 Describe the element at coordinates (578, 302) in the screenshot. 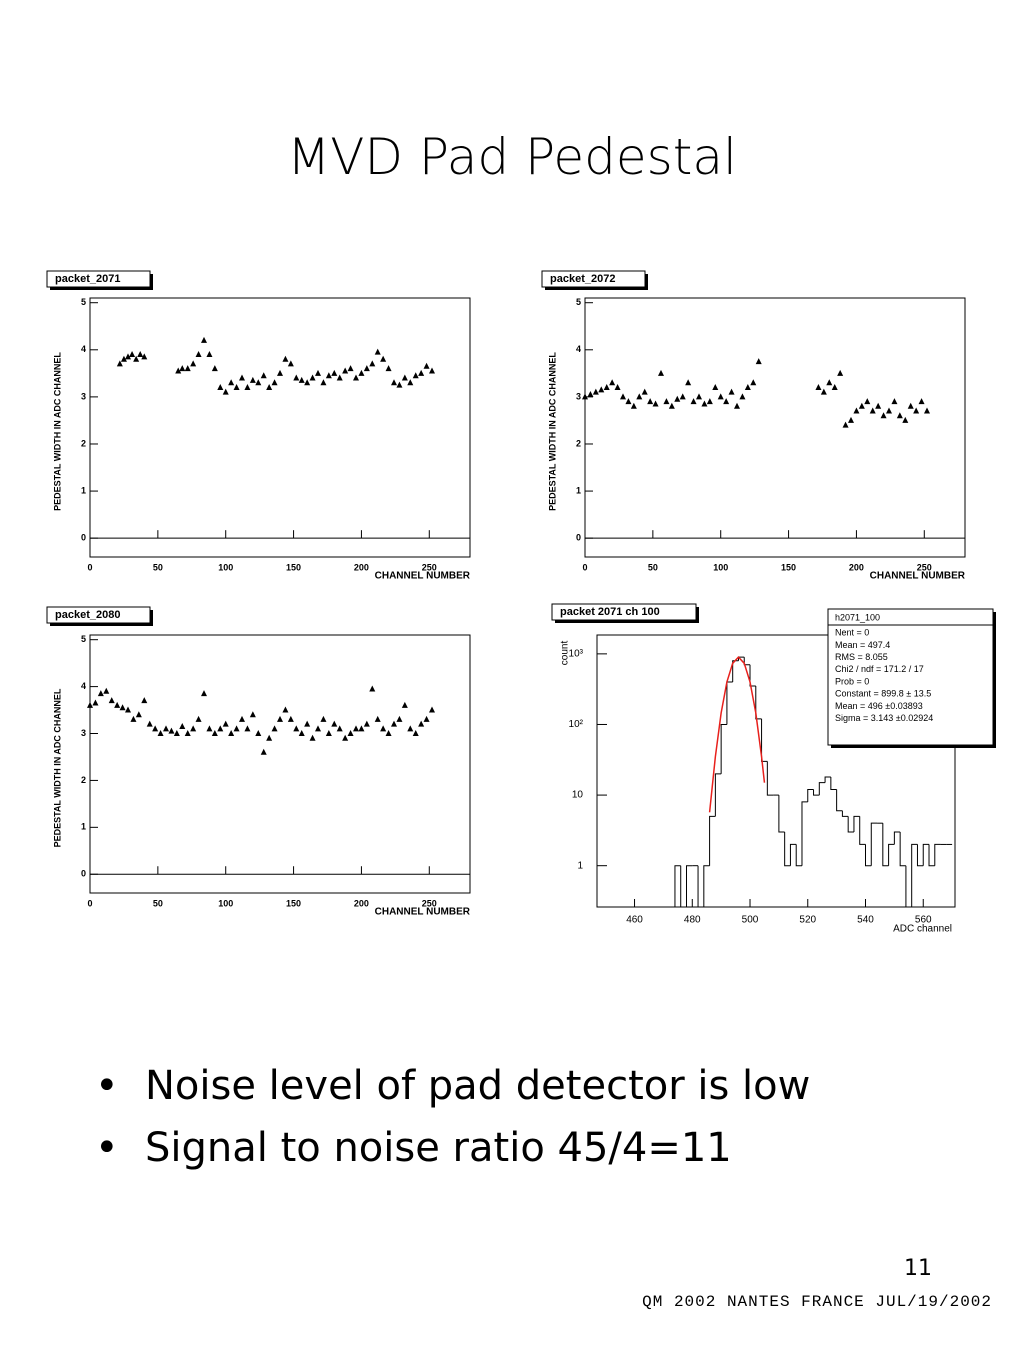

I see `y-tick-label: 5` at that location.